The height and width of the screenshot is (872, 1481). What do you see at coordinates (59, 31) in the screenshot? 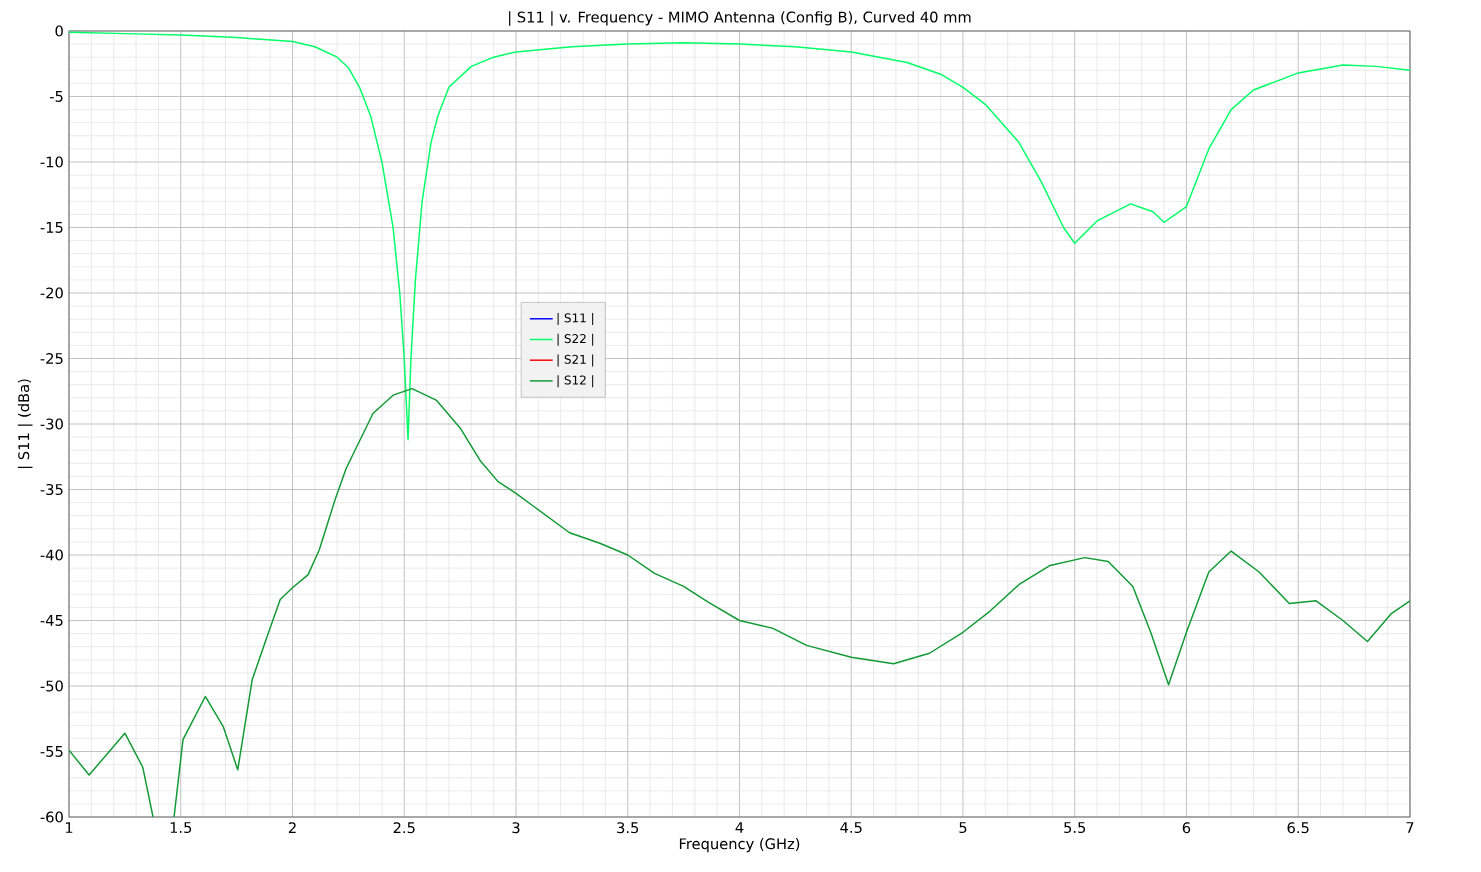
I see `y-tick-label: 0` at bounding box center [59, 31].